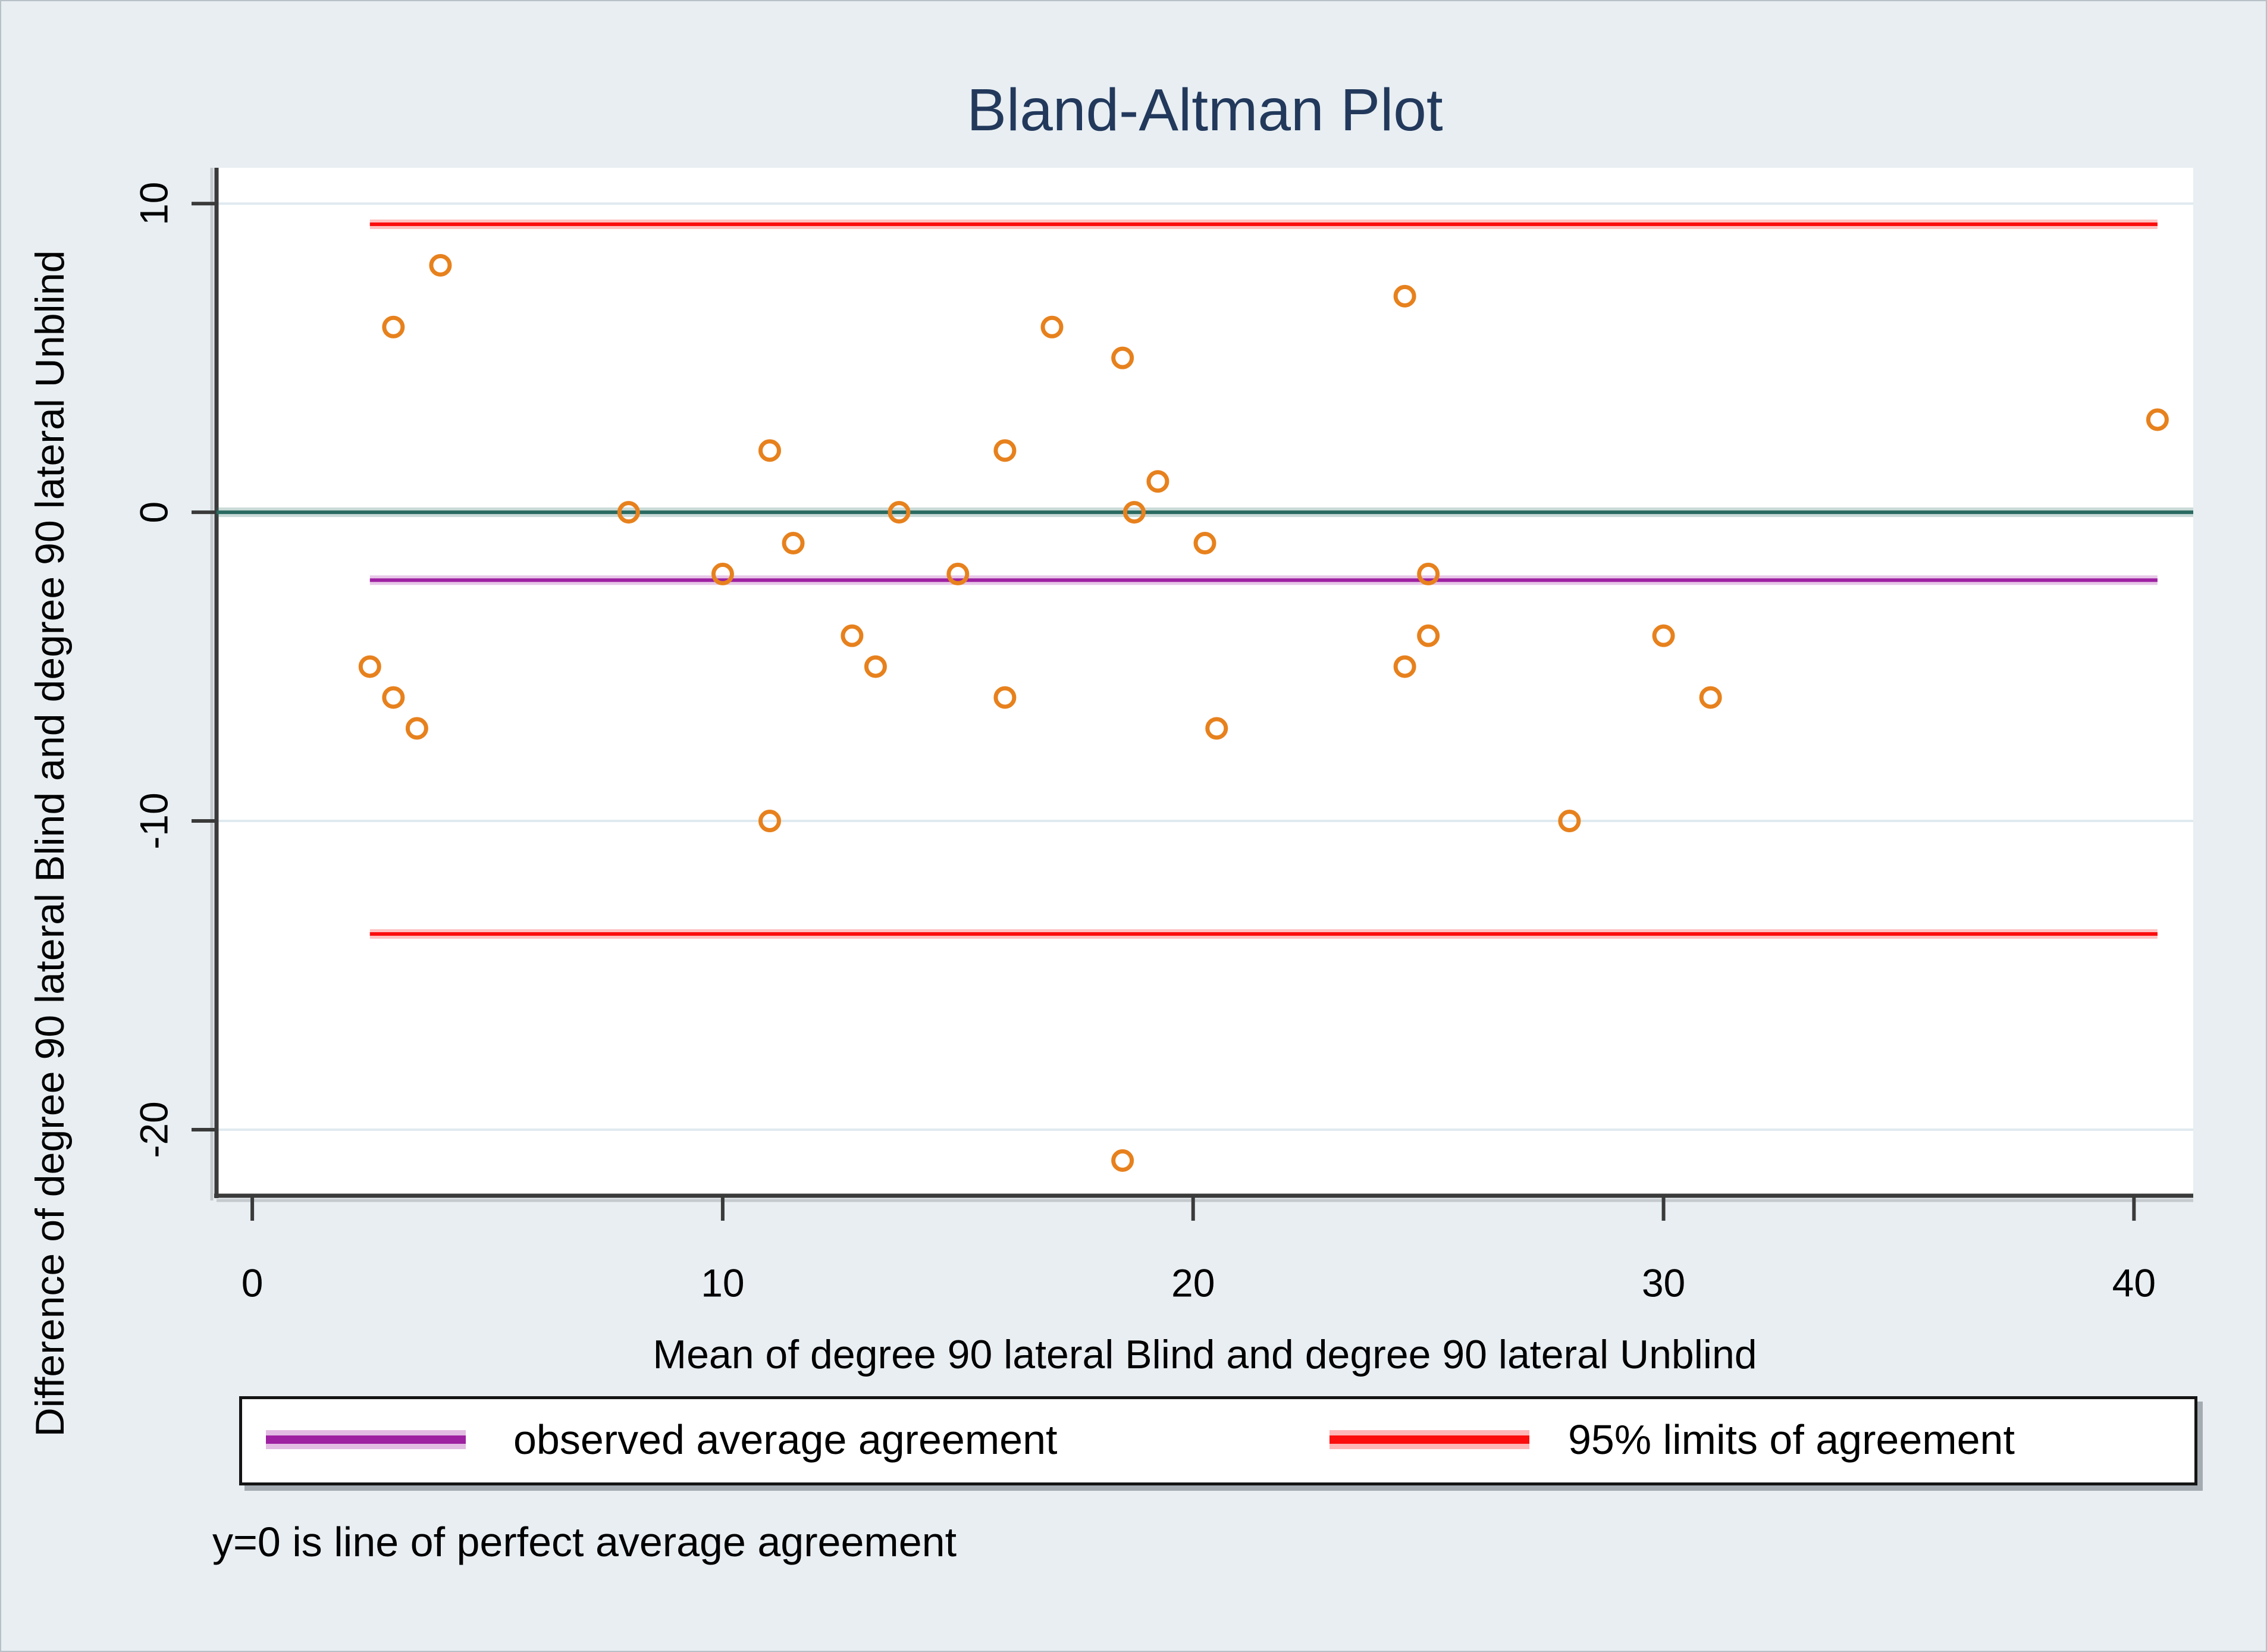 Image resolution: width=2267 pixels, height=1652 pixels. What do you see at coordinates (253, 1283) in the screenshot?
I see `x-tick-label: 0` at bounding box center [253, 1283].